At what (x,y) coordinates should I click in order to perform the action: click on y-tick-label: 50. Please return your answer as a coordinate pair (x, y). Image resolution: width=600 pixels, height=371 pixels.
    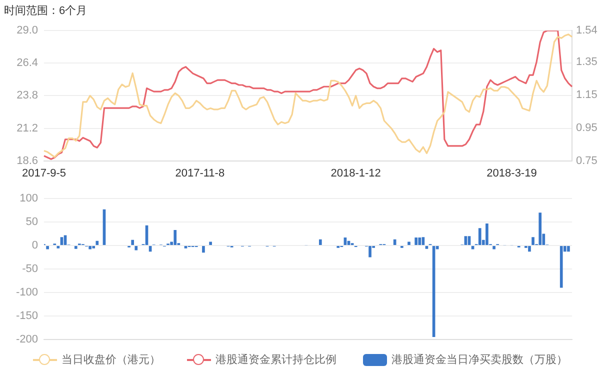
    Looking at the image, I should click on (32, 222).